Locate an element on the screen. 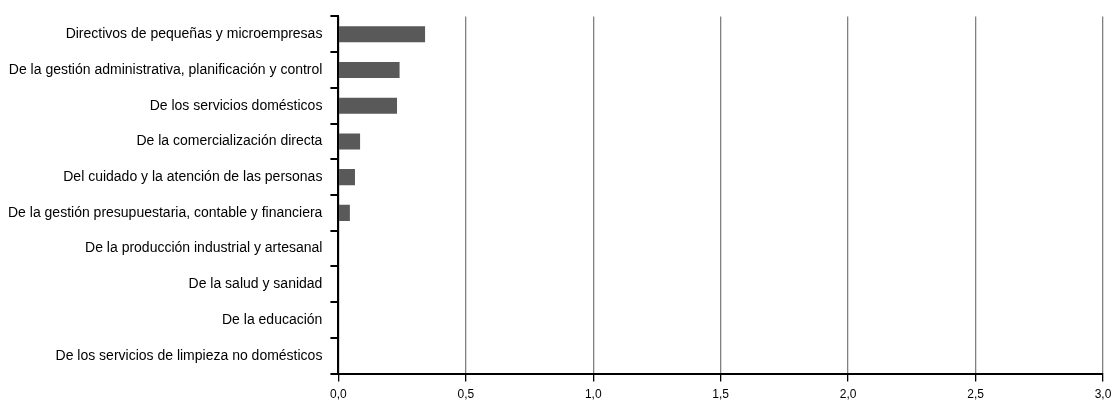 Image resolution: width=1119 pixels, height=408 pixels. x-tick-label: 1,5 is located at coordinates (721, 394).